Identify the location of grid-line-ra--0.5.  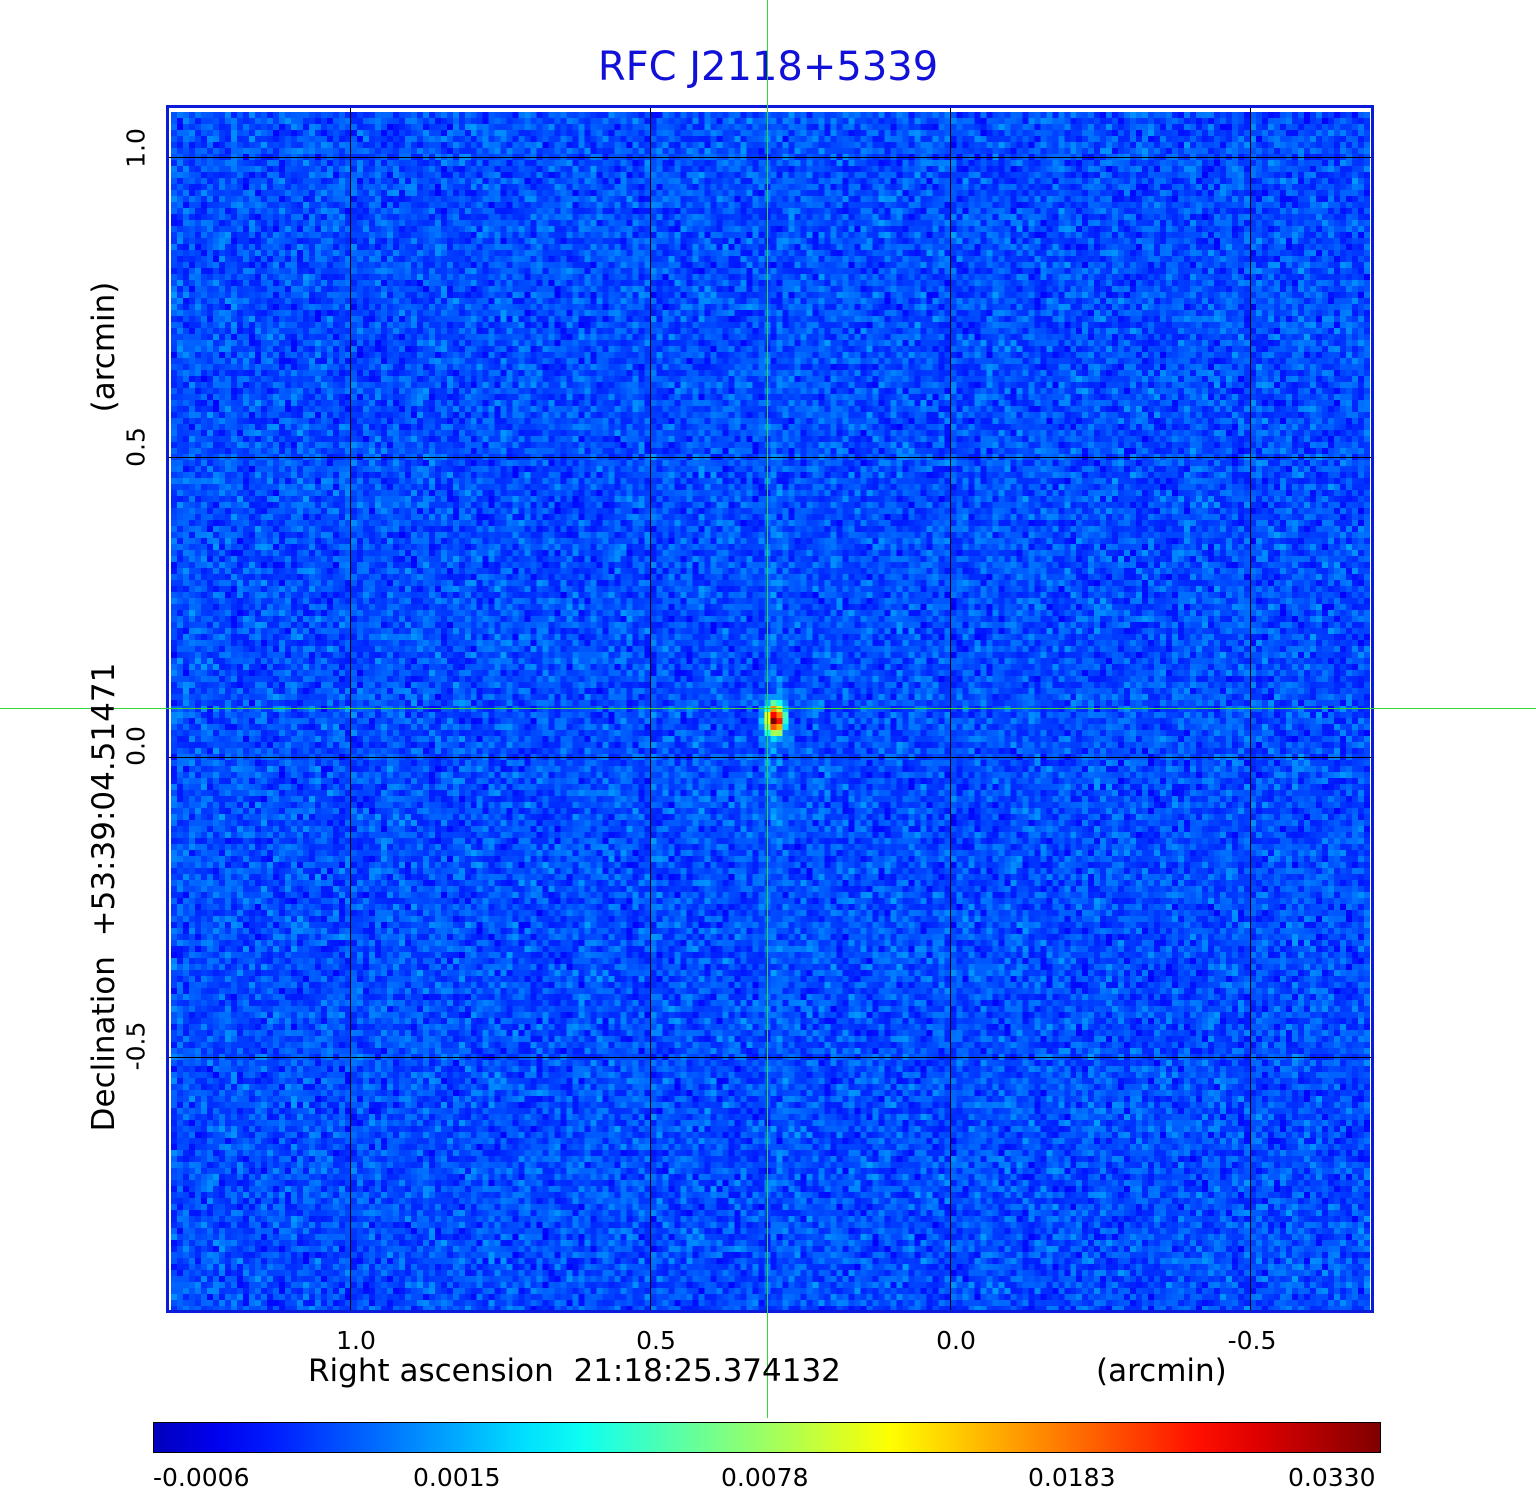
(1250, 709).